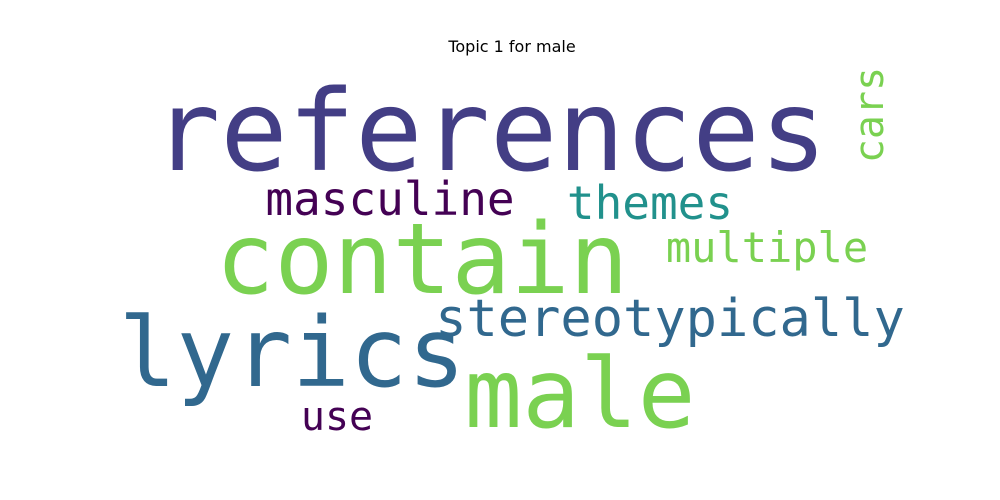  I want to click on word-multiple: multiple, so click(767, 247).